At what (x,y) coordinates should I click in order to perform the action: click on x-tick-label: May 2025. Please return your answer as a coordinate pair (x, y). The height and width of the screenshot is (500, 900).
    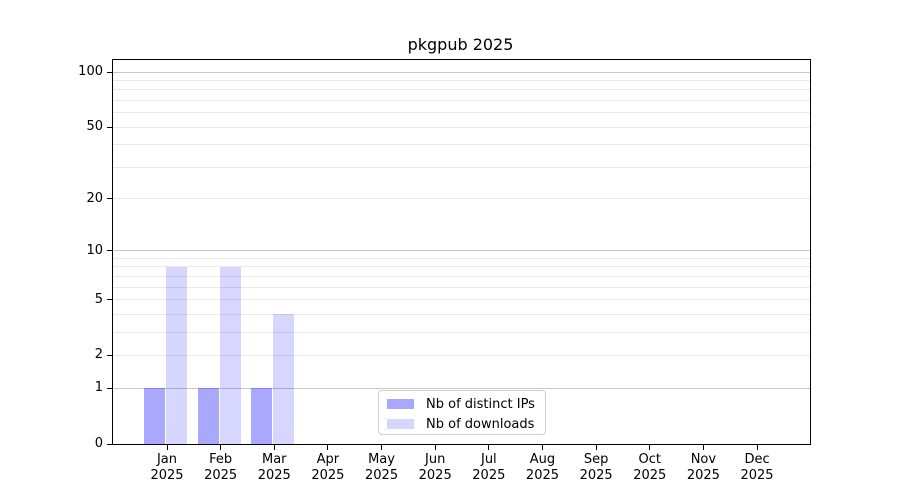
    Looking at the image, I should click on (382, 467).